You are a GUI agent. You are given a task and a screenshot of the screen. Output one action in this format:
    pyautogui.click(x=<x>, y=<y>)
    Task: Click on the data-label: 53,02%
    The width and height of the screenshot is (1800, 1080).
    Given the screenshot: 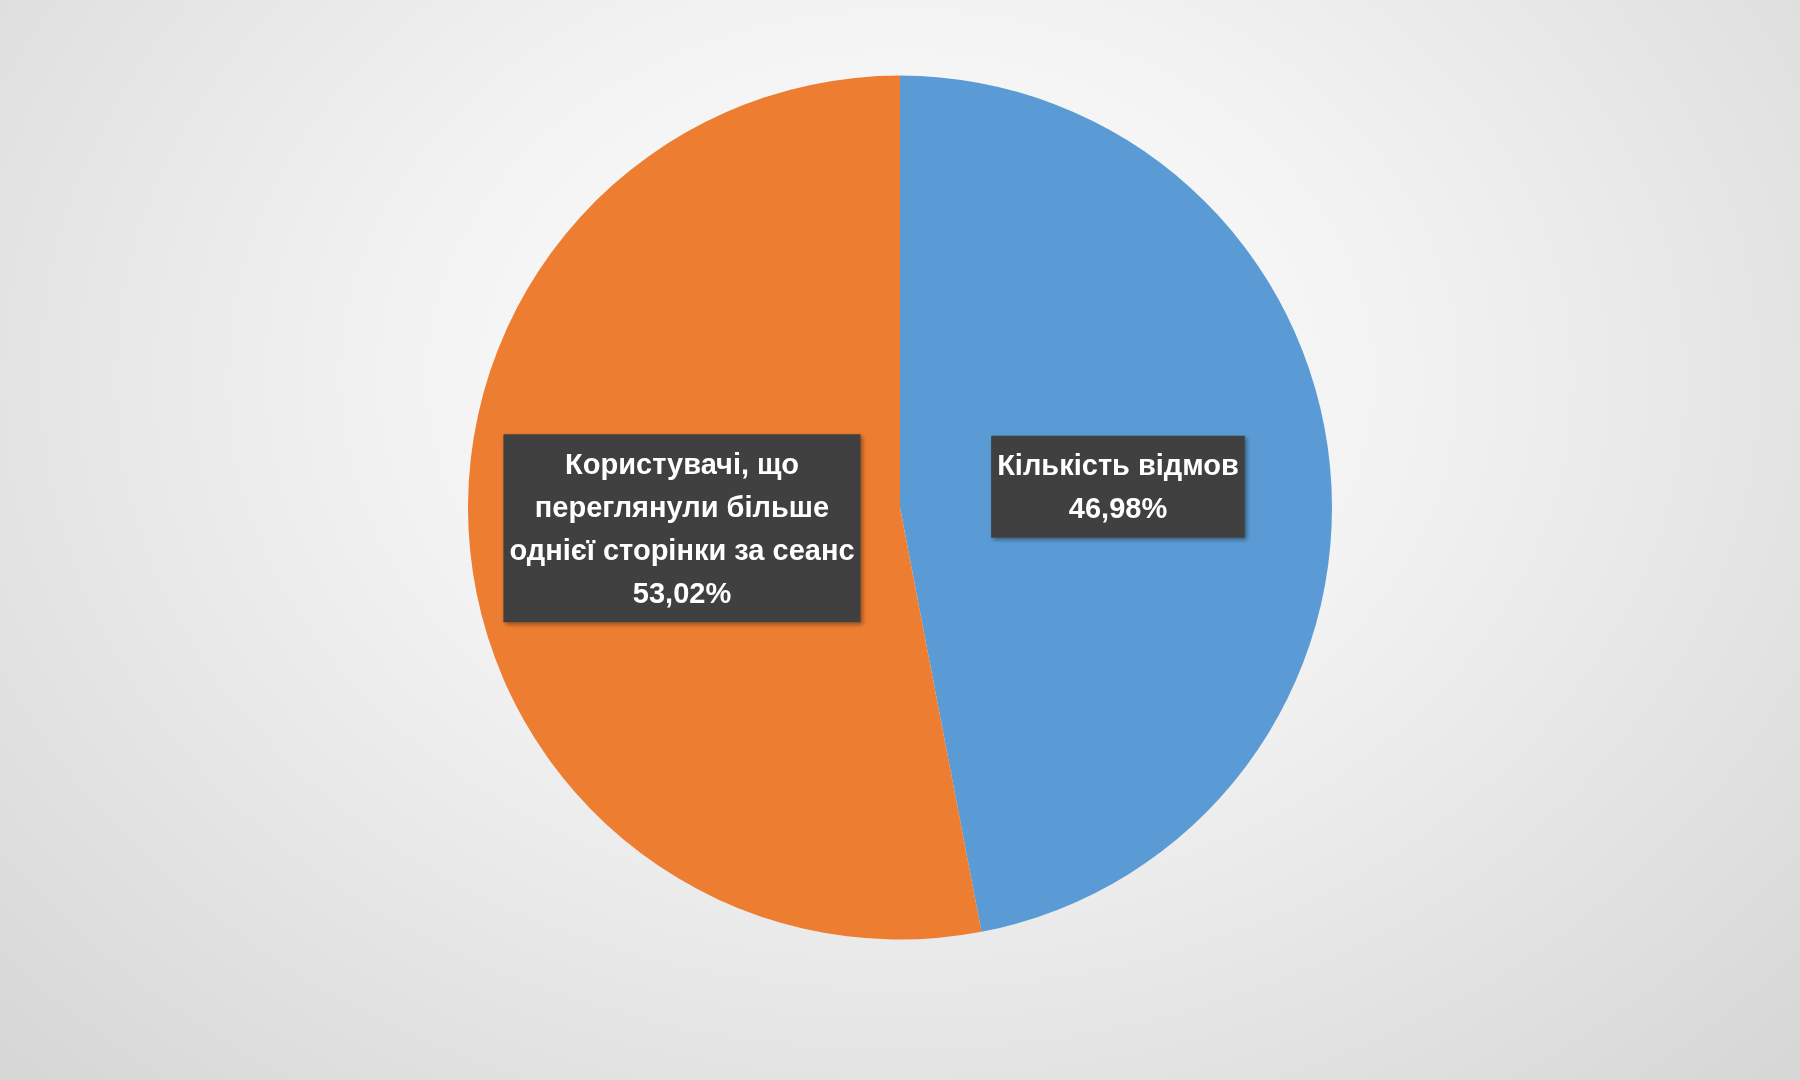 What is the action you would take?
    pyautogui.click(x=682, y=592)
    